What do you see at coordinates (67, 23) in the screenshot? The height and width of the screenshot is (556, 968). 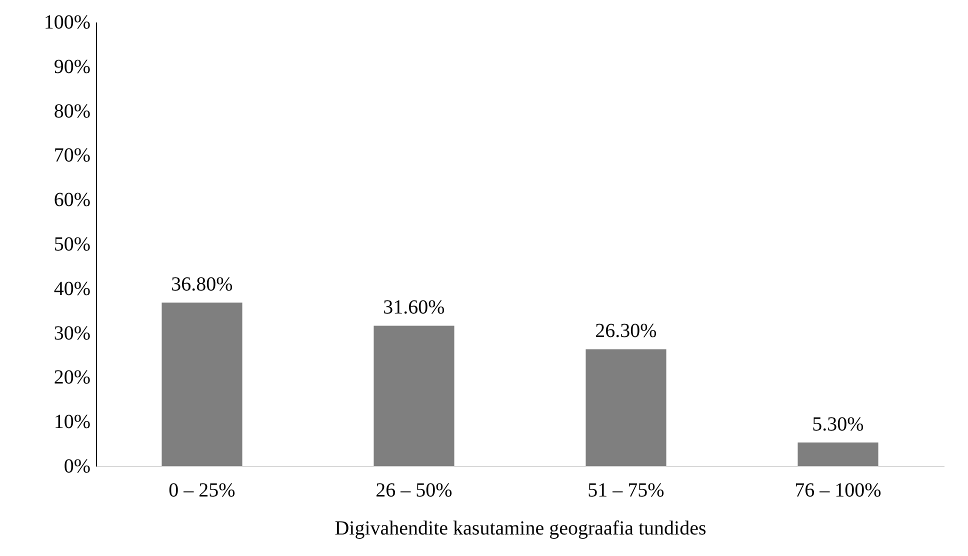 I see `y-tick-label: 100%` at bounding box center [67, 23].